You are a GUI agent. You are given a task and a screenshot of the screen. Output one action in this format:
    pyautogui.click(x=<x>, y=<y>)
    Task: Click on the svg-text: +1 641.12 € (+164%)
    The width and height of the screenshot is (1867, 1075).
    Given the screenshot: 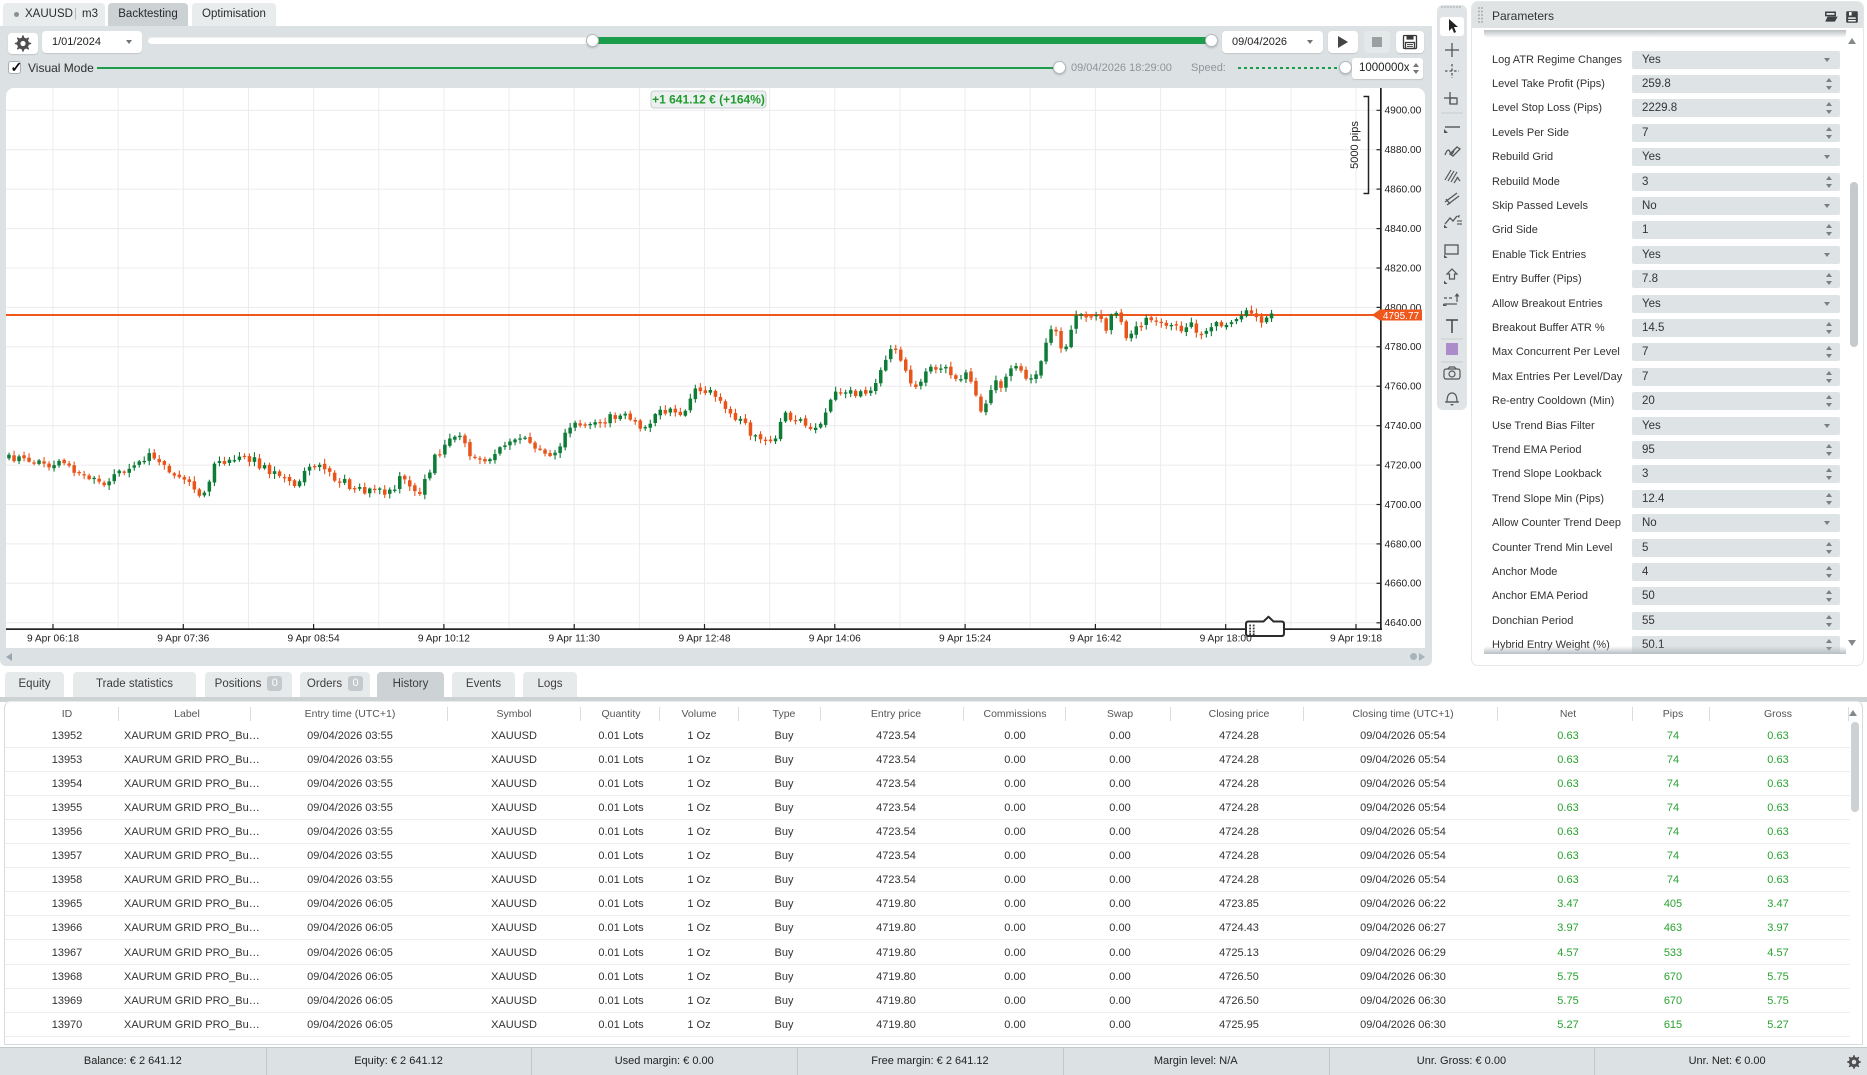 What is the action you would take?
    pyautogui.click(x=708, y=100)
    